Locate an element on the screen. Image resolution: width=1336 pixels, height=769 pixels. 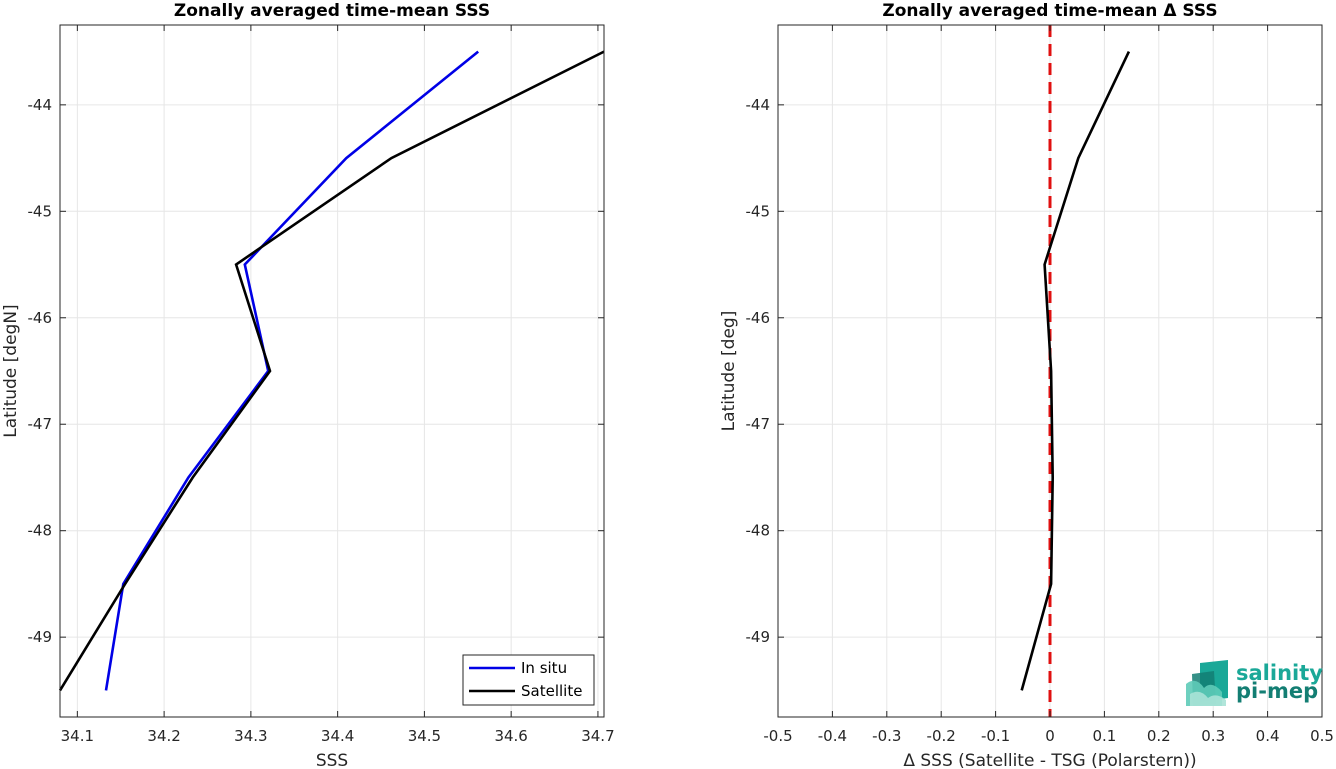
x-tick-label: 34.3 is located at coordinates (250, 736).